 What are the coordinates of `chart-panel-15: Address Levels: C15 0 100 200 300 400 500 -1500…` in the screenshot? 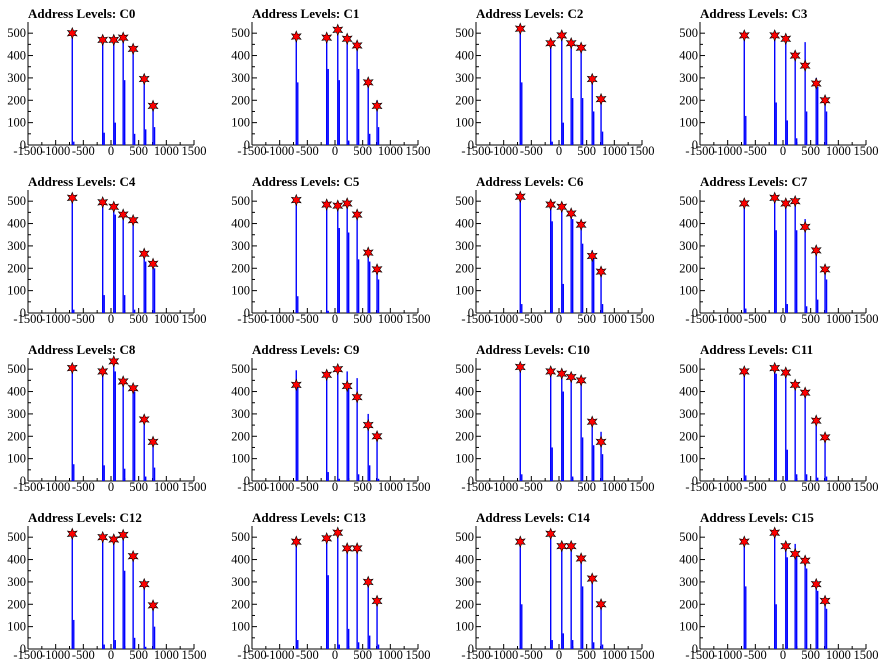 It's located at (784, 588).